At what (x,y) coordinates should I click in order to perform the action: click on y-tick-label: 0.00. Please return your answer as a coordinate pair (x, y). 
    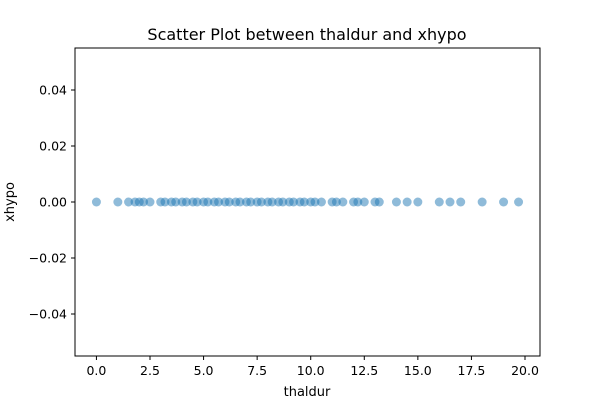
    Looking at the image, I should click on (53, 202).